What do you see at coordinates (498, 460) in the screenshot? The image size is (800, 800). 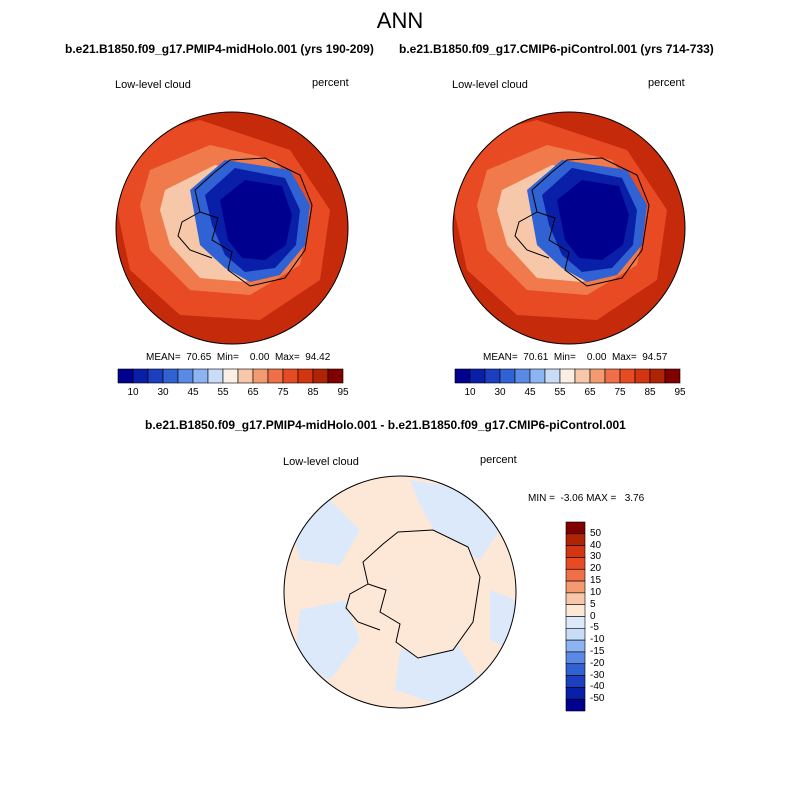 I see `difference-units-label: percent` at bounding box center [498, 460].